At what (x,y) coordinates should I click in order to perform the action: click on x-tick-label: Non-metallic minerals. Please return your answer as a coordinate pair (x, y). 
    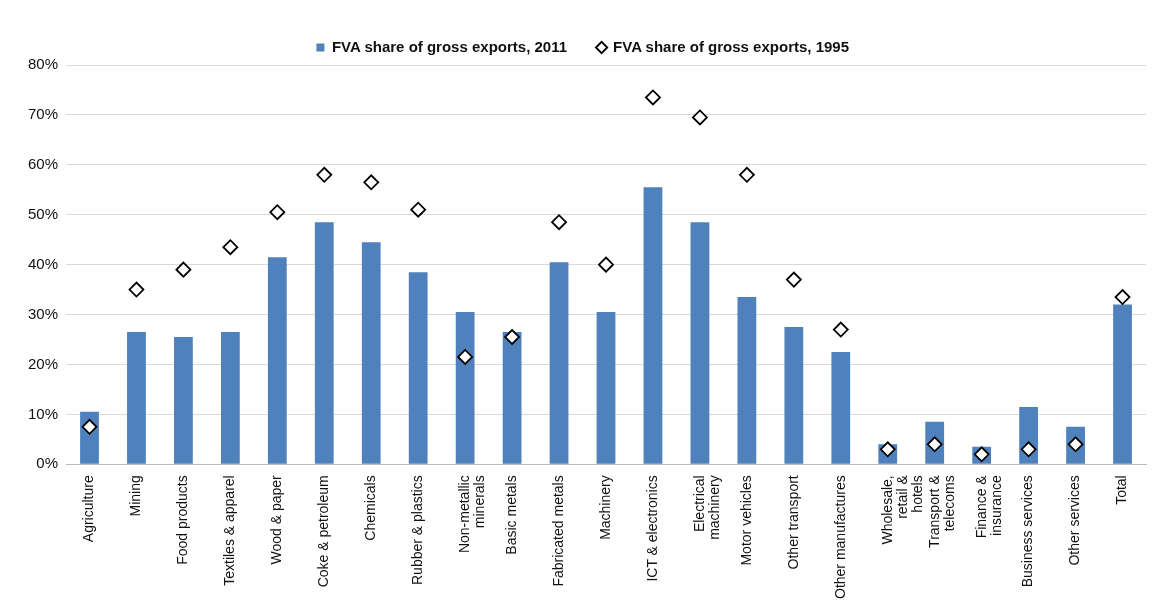
    Looking at the image, I should click on (472, 514).